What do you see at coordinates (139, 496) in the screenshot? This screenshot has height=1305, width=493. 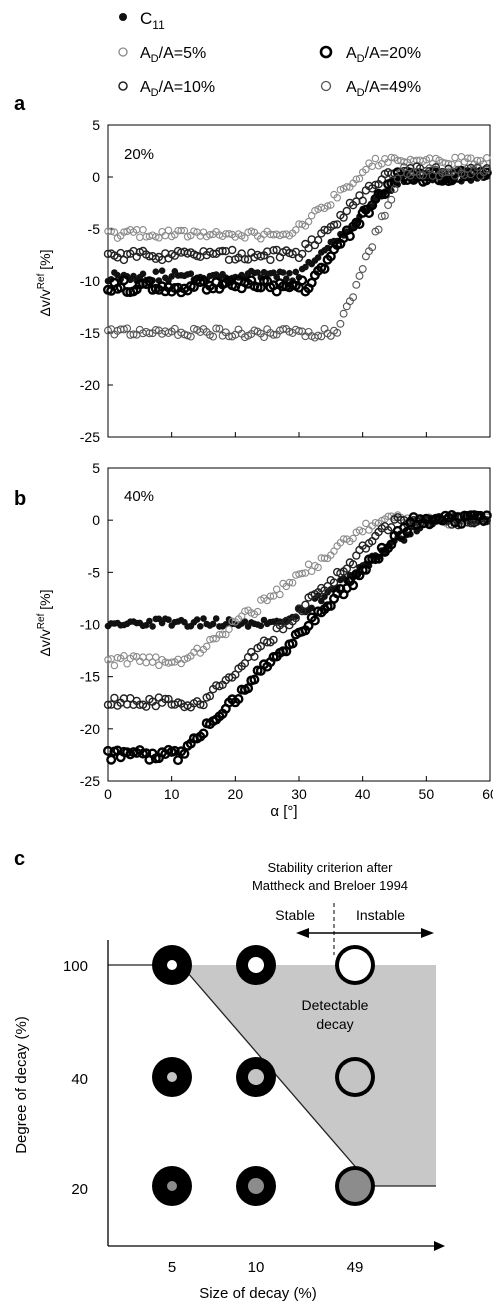 I see `panel-b-annotation: 40%` at bounding box center [139, 496].